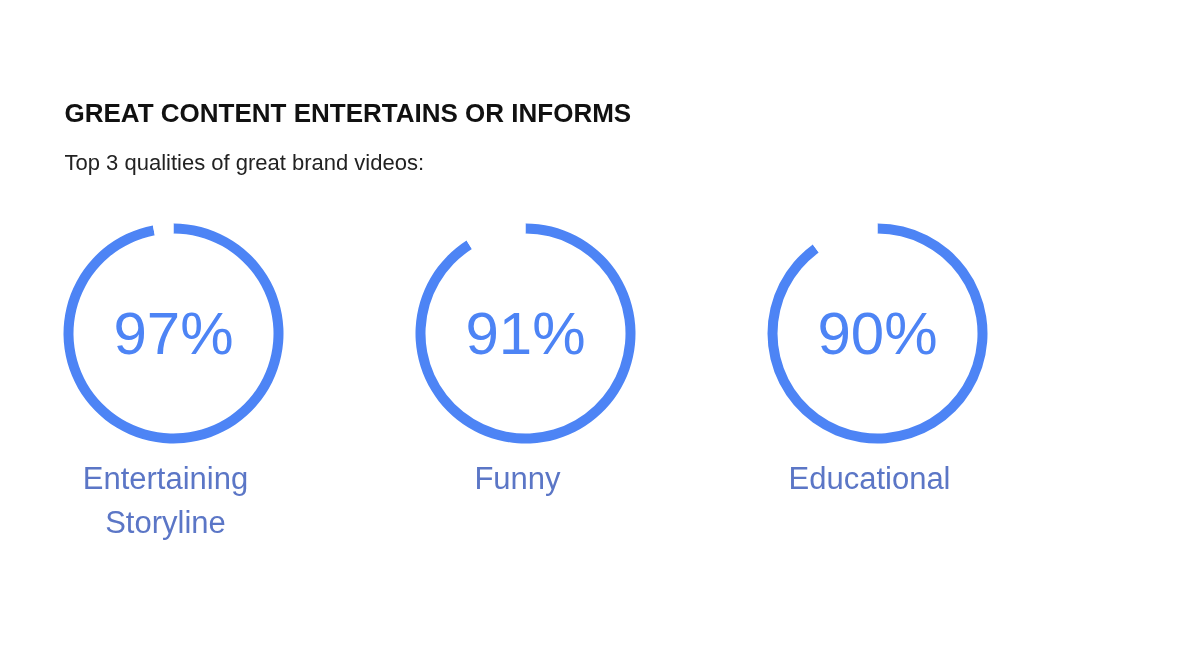 This screenshot has height=652, width=1198. What do you see at coordinates (518, 478) in the screenshot?
I see `slice-label: Funny` at bounding box center [518, 478].